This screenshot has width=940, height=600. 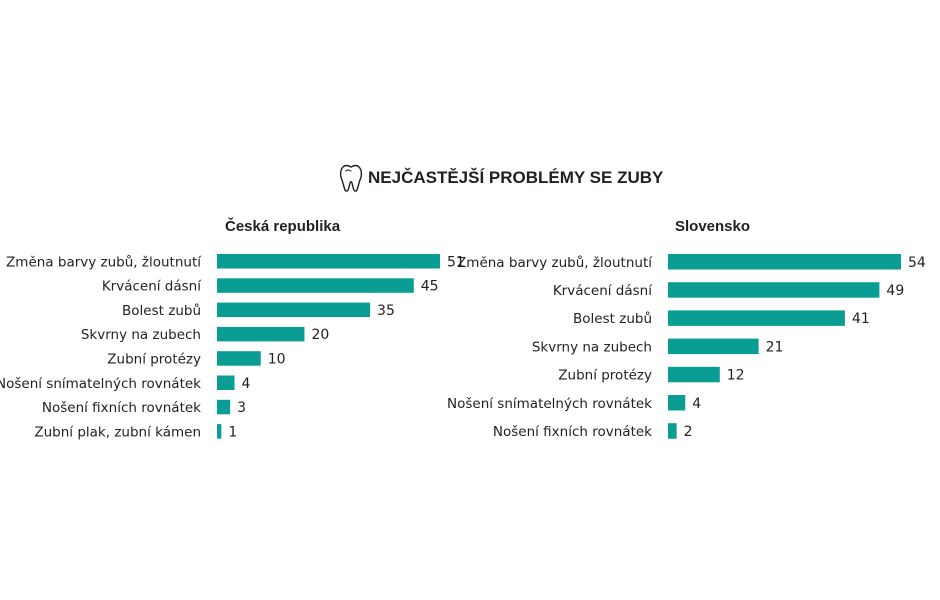 I want to click on category-label-czech-republic: Krvácení dásní, so click(x=152, y=287).